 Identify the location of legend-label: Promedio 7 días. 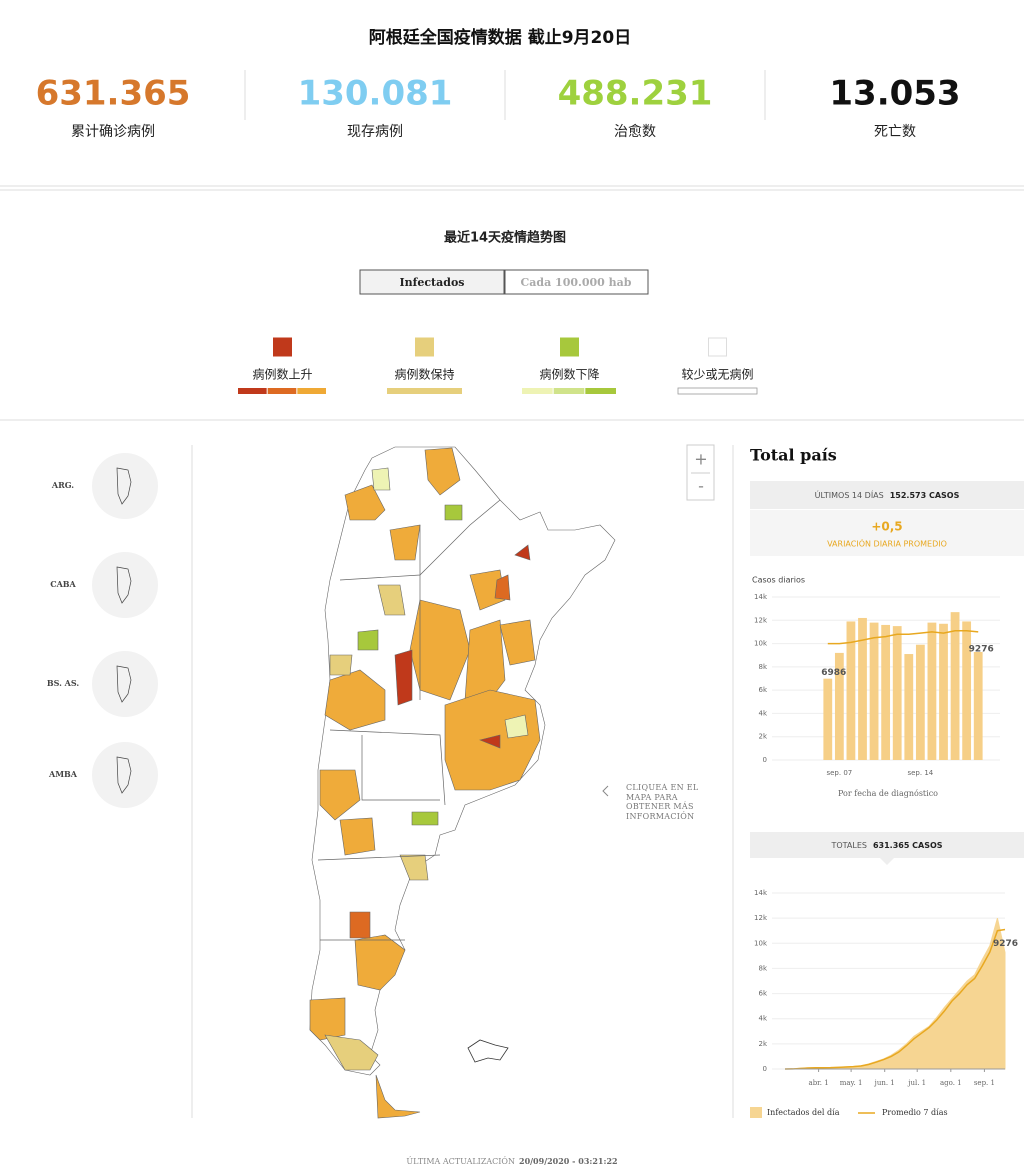
(915, 1112).